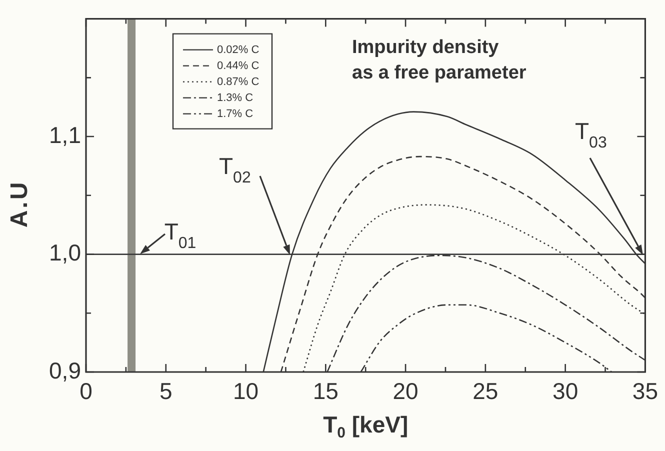 The width and height of the screenshot is (665, 451). Describe the element at coordinates (165, 391) in the screenshot. I see `x-tick-label: 5` at that location.